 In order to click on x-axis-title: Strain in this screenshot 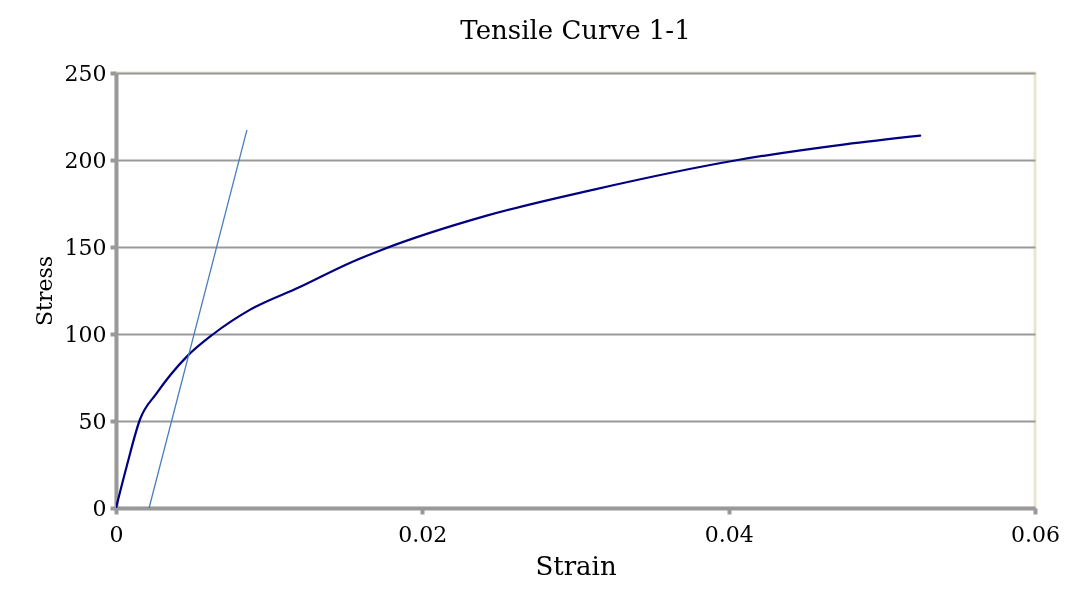, I will do `click(576, 565)`.